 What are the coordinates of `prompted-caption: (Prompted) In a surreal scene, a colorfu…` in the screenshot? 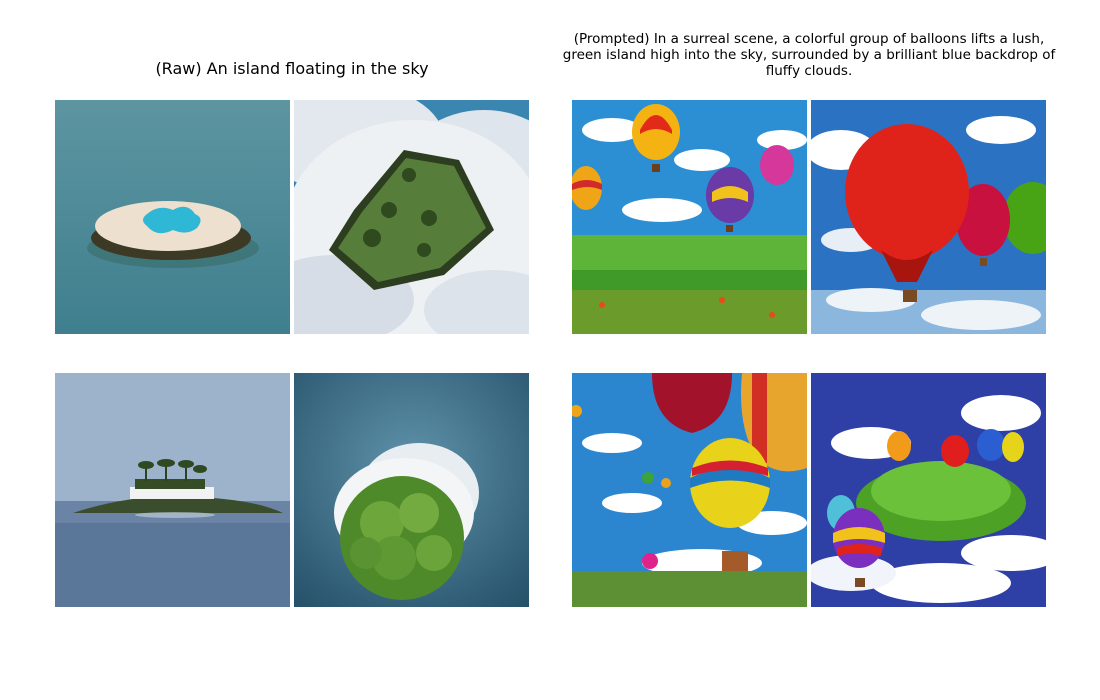 It's located at (809, 55).